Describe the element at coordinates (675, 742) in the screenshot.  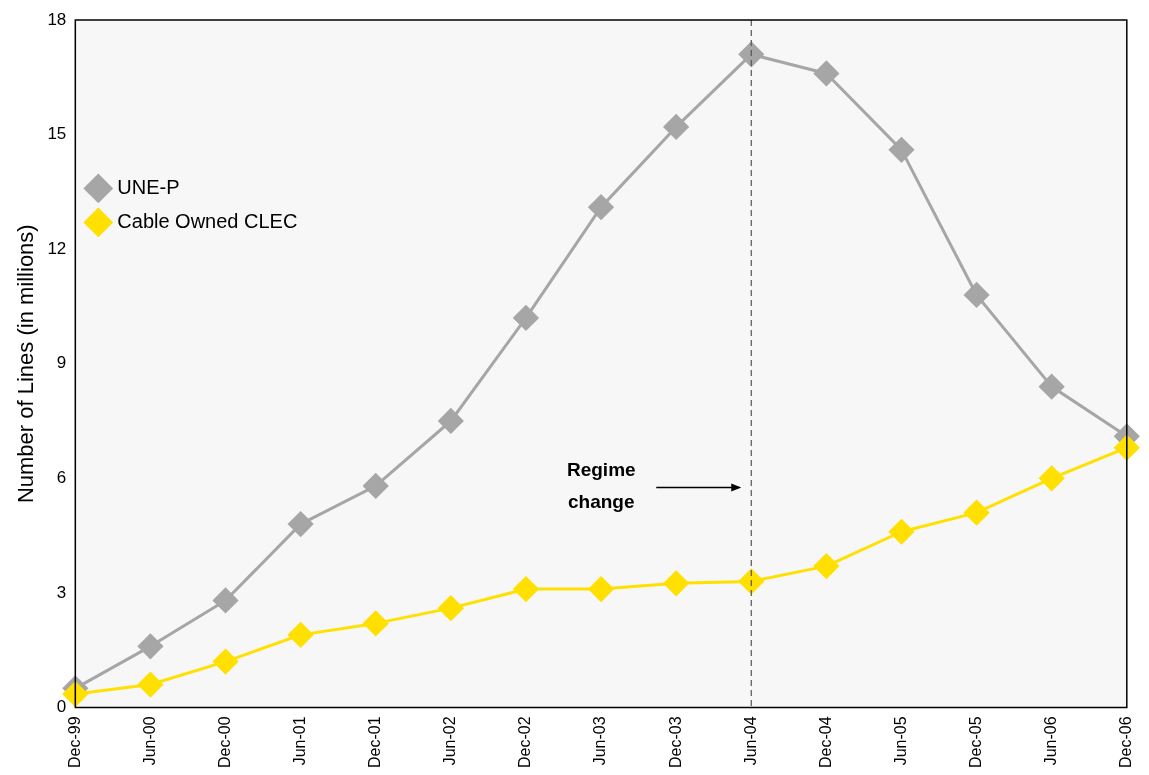
I see `x-tick-label: Dec-03` at that location.